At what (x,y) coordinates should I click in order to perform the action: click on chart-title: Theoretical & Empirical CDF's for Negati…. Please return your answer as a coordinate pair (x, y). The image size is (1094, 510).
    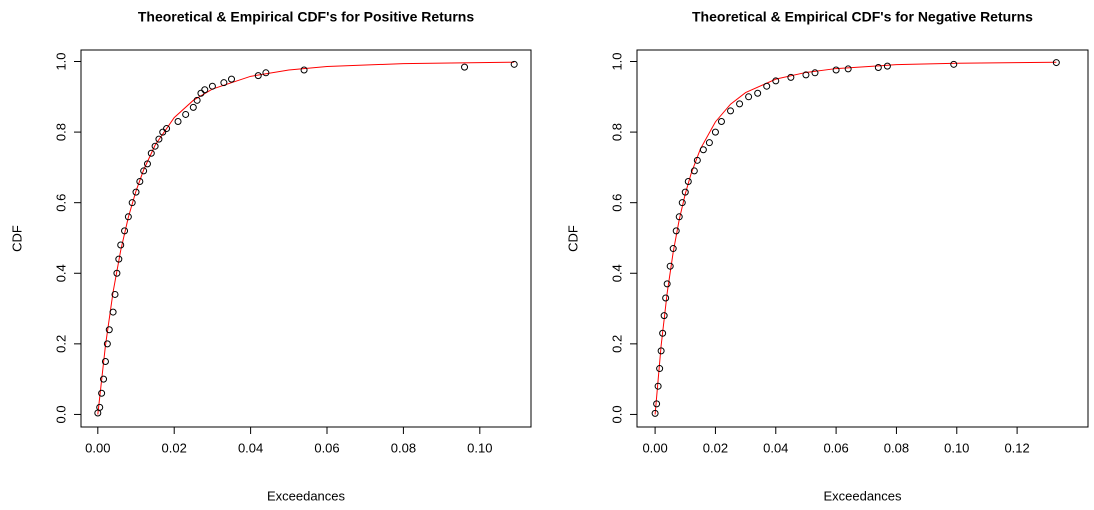
    Looking at the image, I should click on (862, 17).